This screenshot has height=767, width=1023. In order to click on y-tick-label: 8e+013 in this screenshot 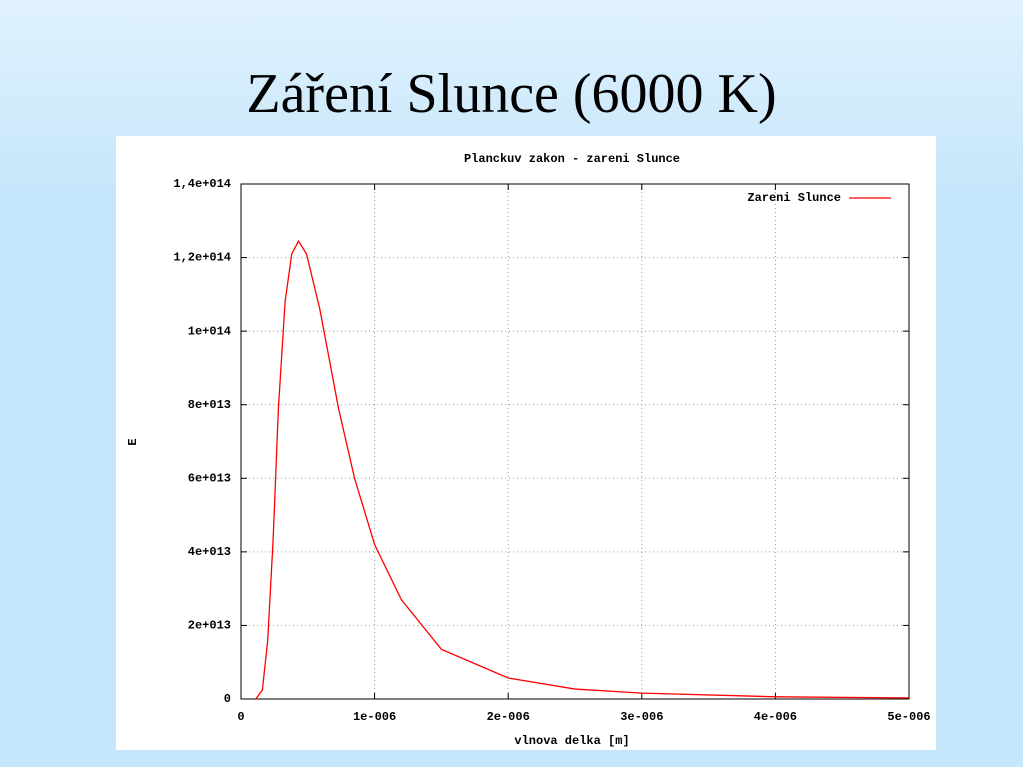, I will do `click(209, 405)`.